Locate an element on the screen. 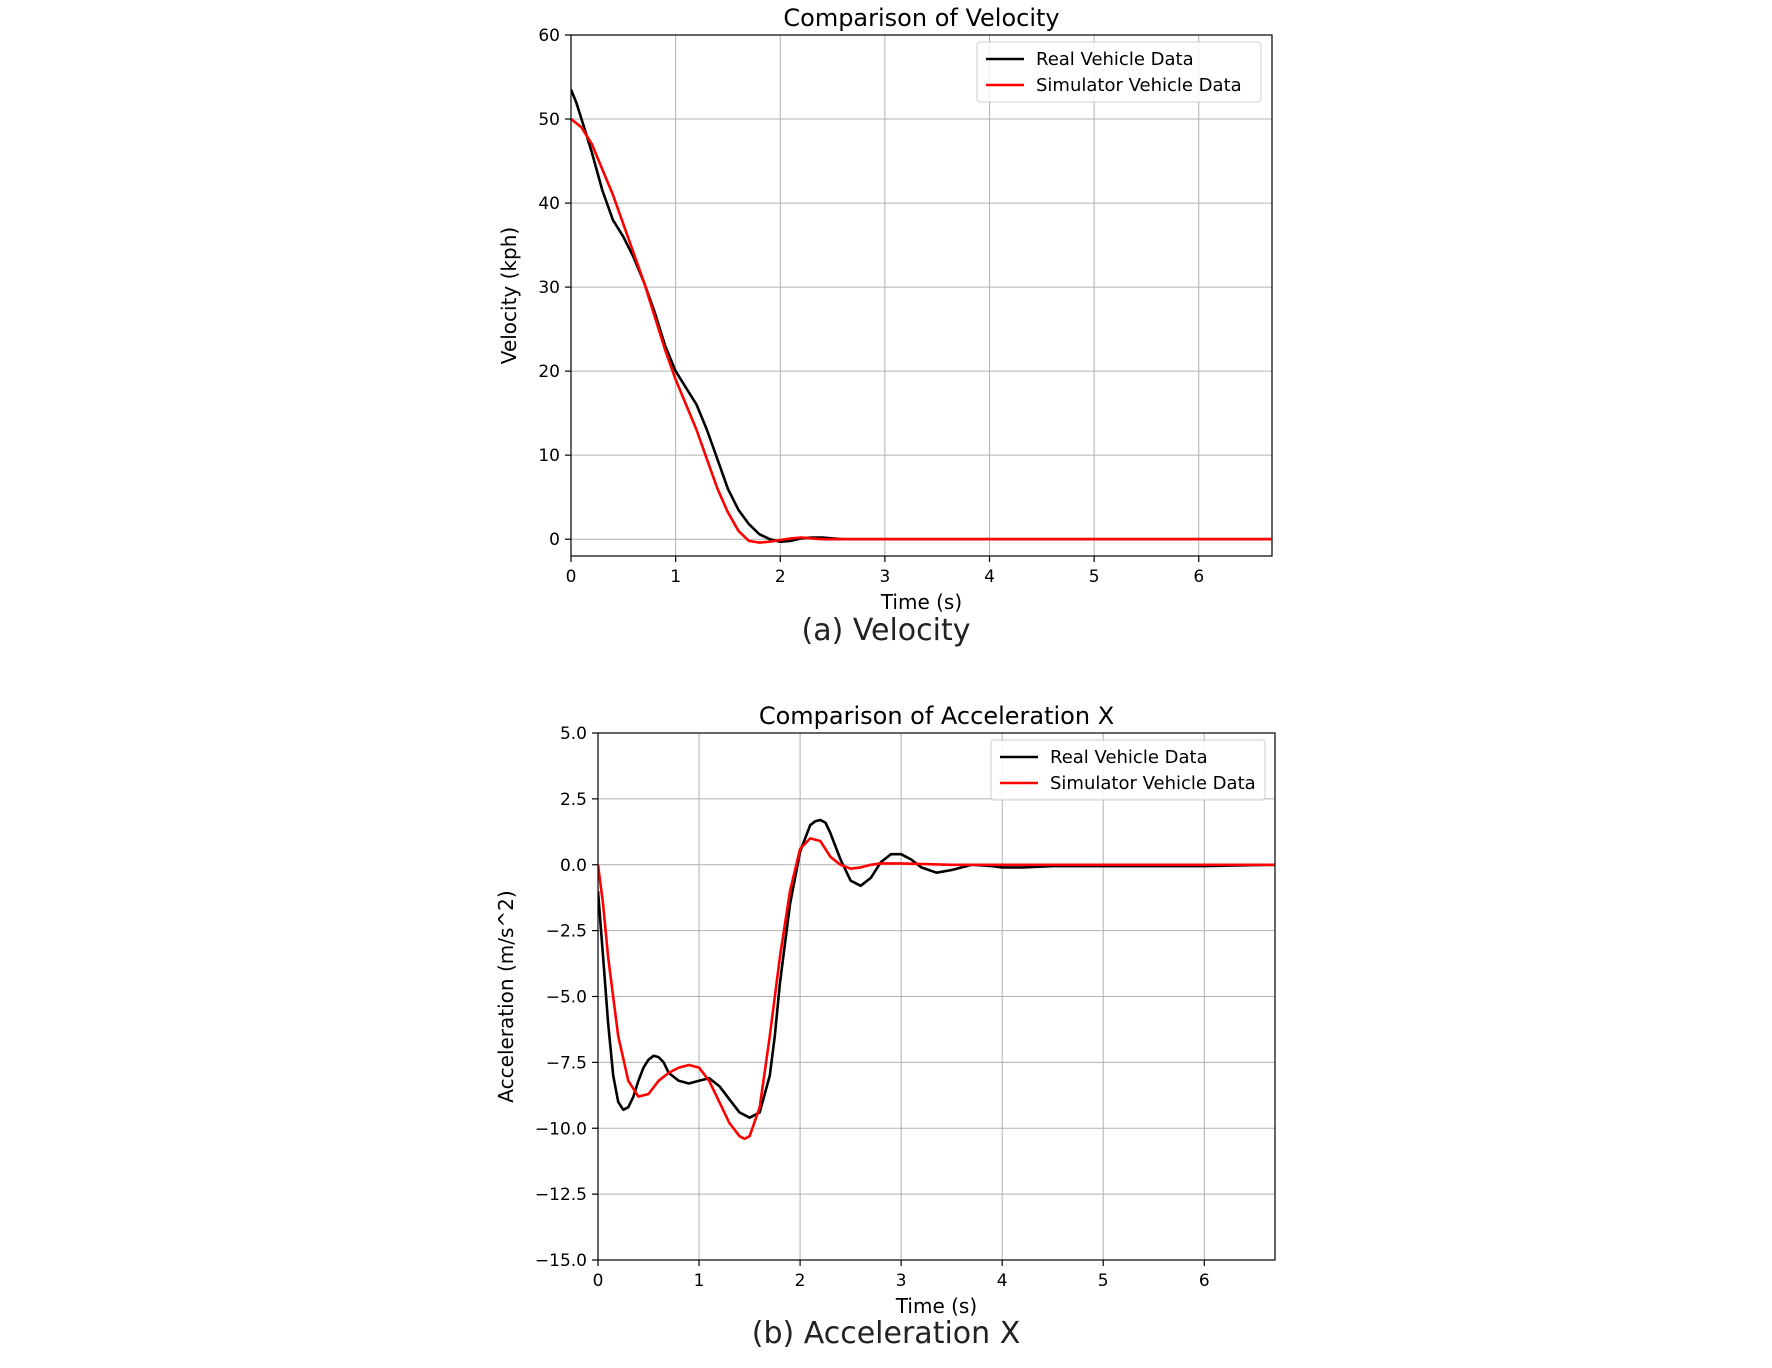 This screenshot has height=1368, width=1772. velocity-xtick-label-2: 2 is located at coordinates (780, 577).